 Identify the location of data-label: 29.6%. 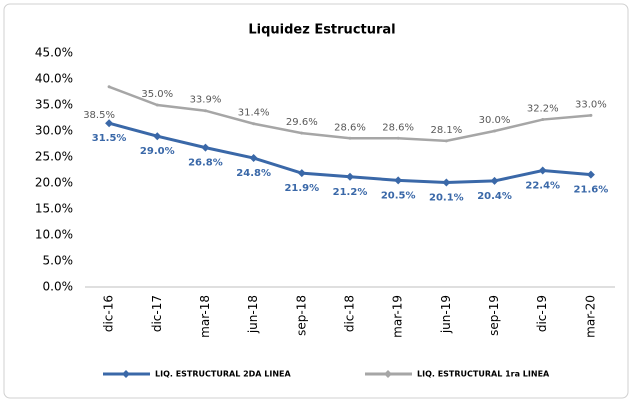
(302, 122).